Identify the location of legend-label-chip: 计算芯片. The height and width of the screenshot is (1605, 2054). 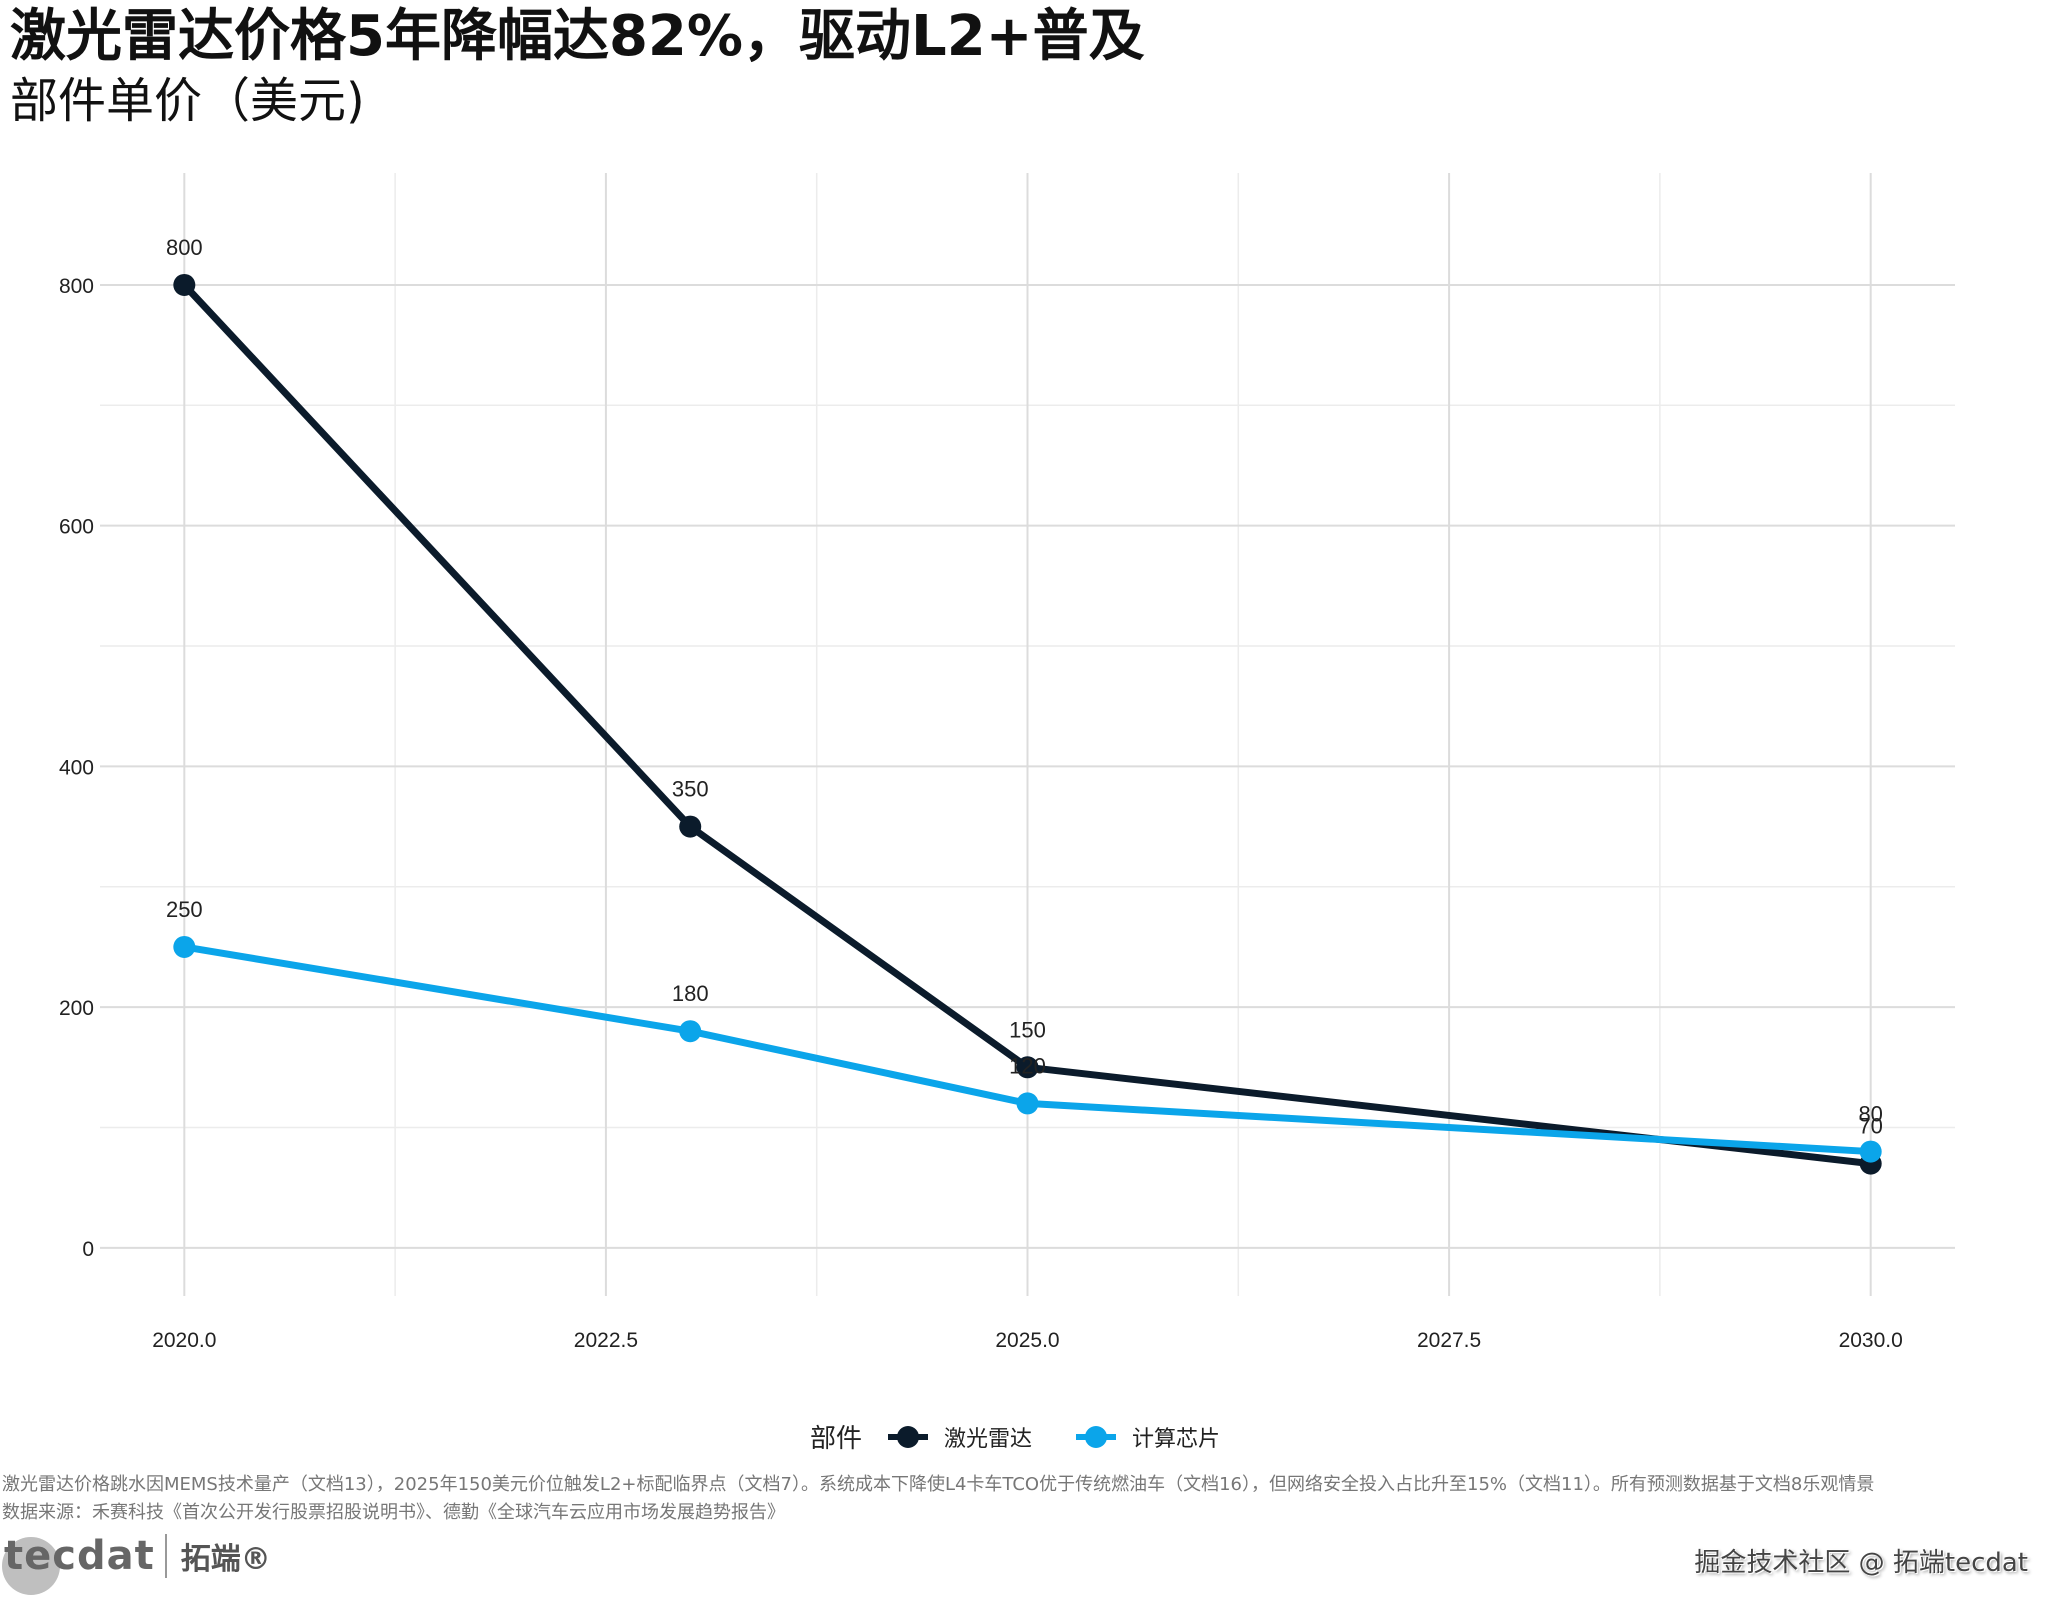
(1176, 1439).